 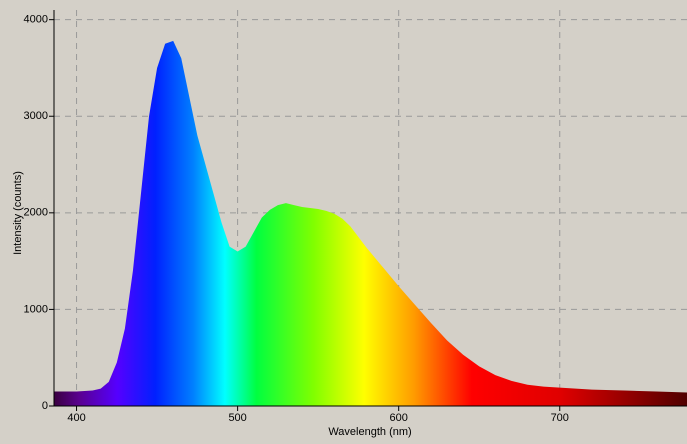 What do you see at coordinates (36, 213) in the screenshot?
I see `y-tick-label: 2000` at bounding box center [36, 213].